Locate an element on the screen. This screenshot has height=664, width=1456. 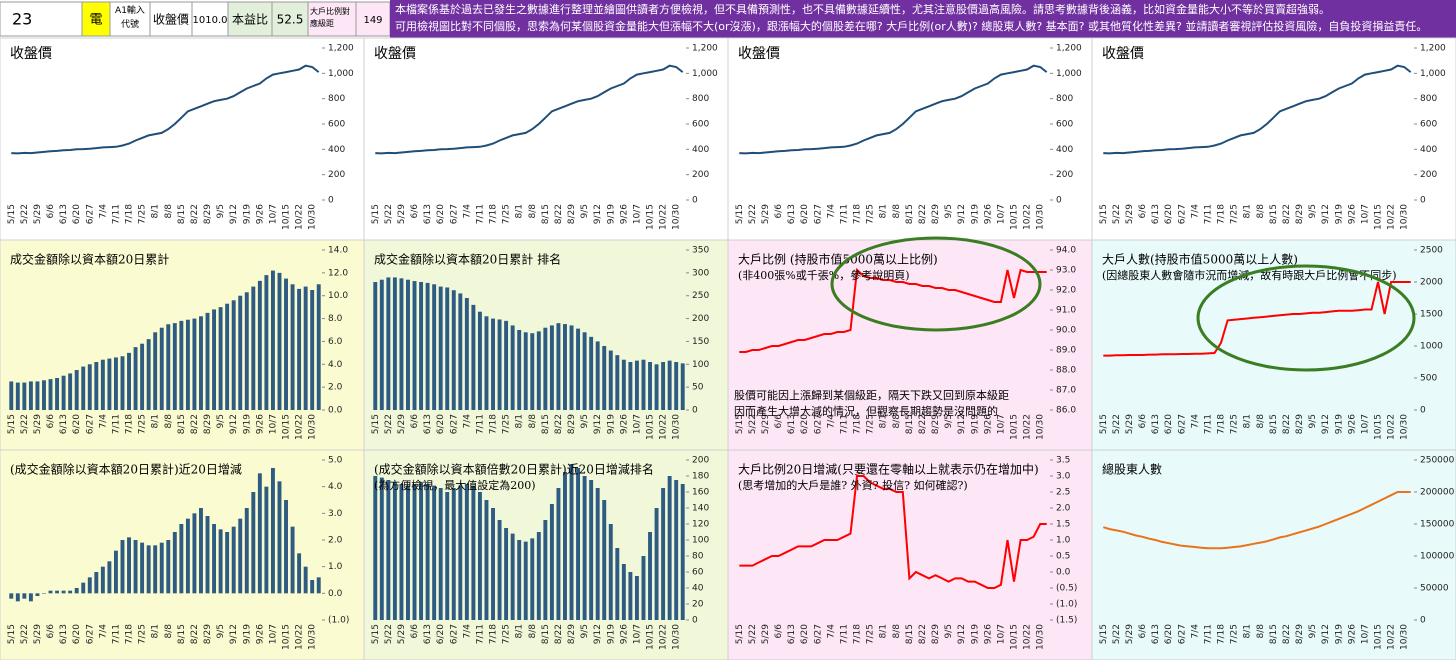
y-tick-label: 90.0 is located at coordinates (1066, 331).